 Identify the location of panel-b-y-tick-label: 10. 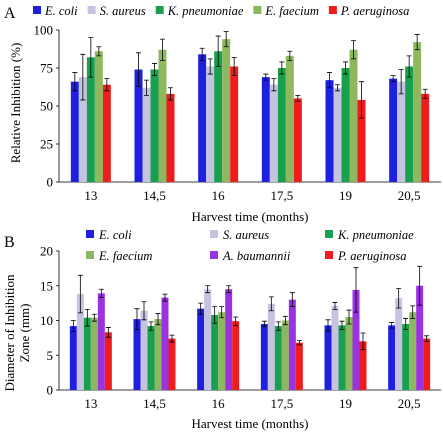
(46, 320).